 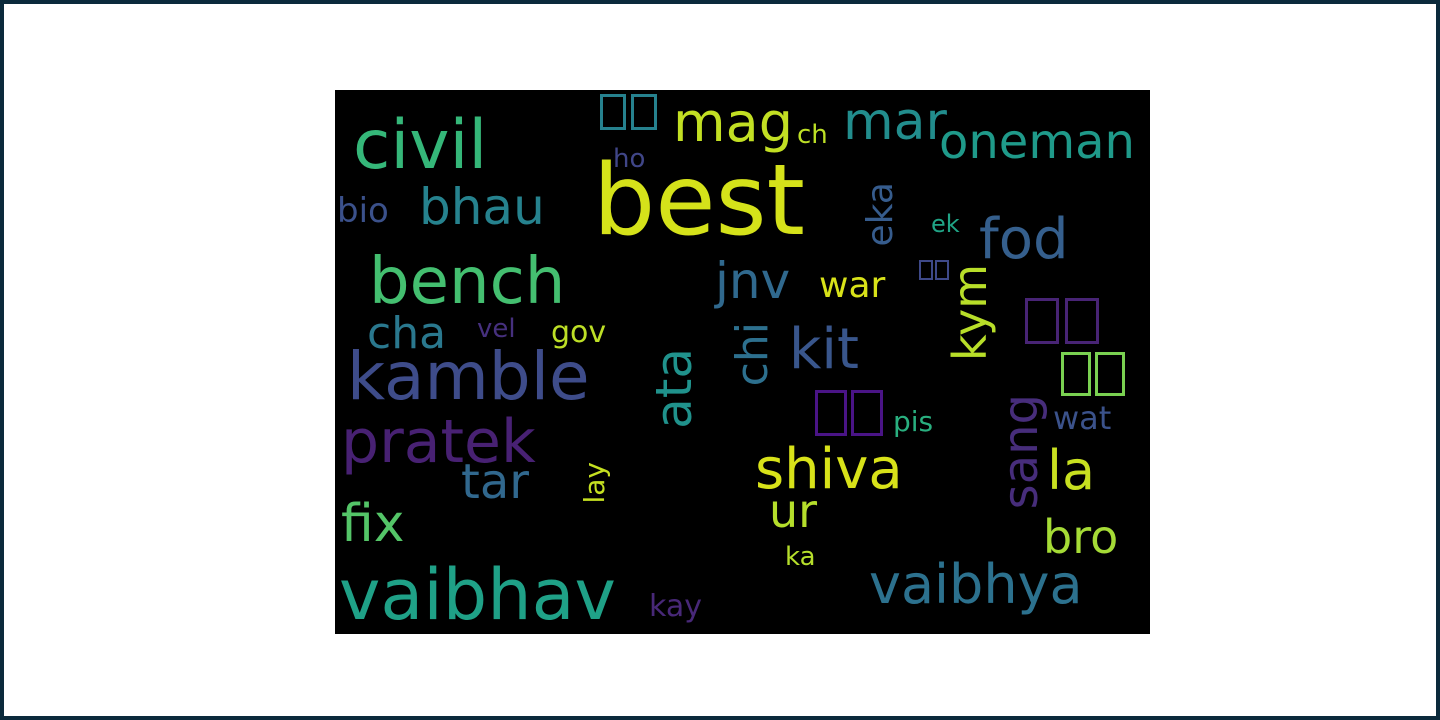 What do you see at coordinates (594, 483) in the screenshot?
I see `word-lay: lay` at bounding box center [594, 483].